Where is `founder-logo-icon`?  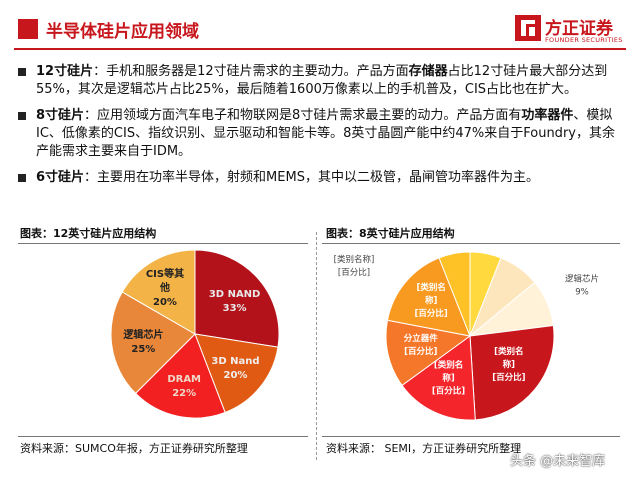
founder-logo-icon is located at coordinates (528, 28).